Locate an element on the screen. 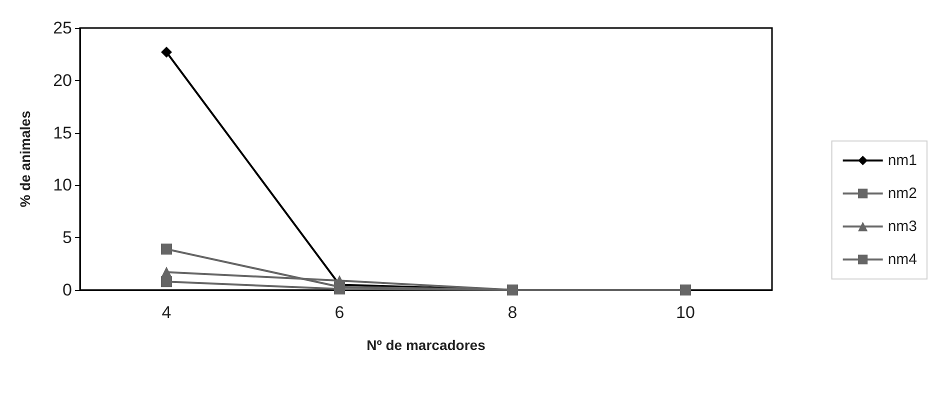 This screenshot has width=947, height=420. y-tick-label: 15 is located at coordinates (62, 132).